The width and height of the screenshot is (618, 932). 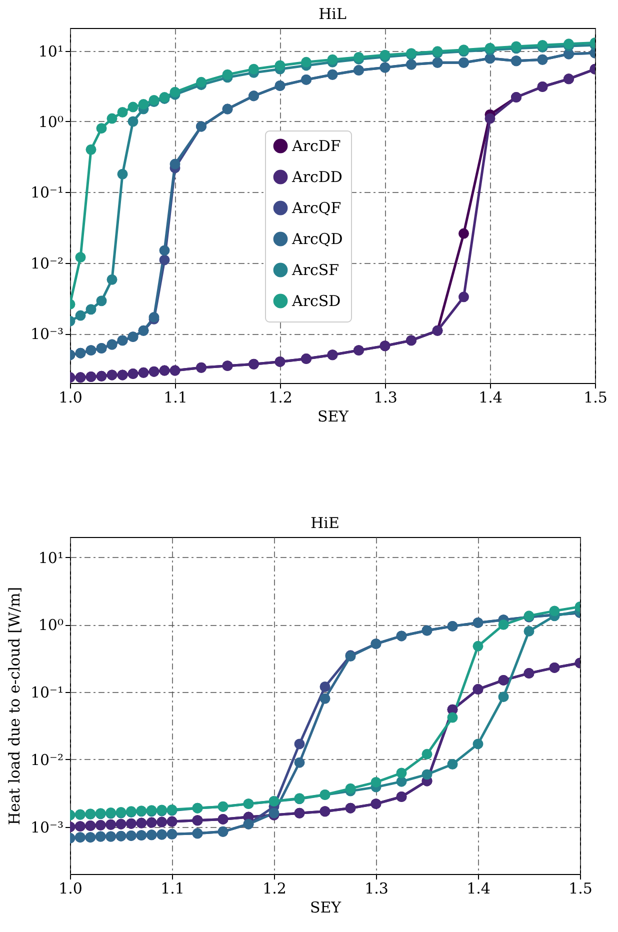 I want to click on chart-title: HiL, so click(x=332, y=14).